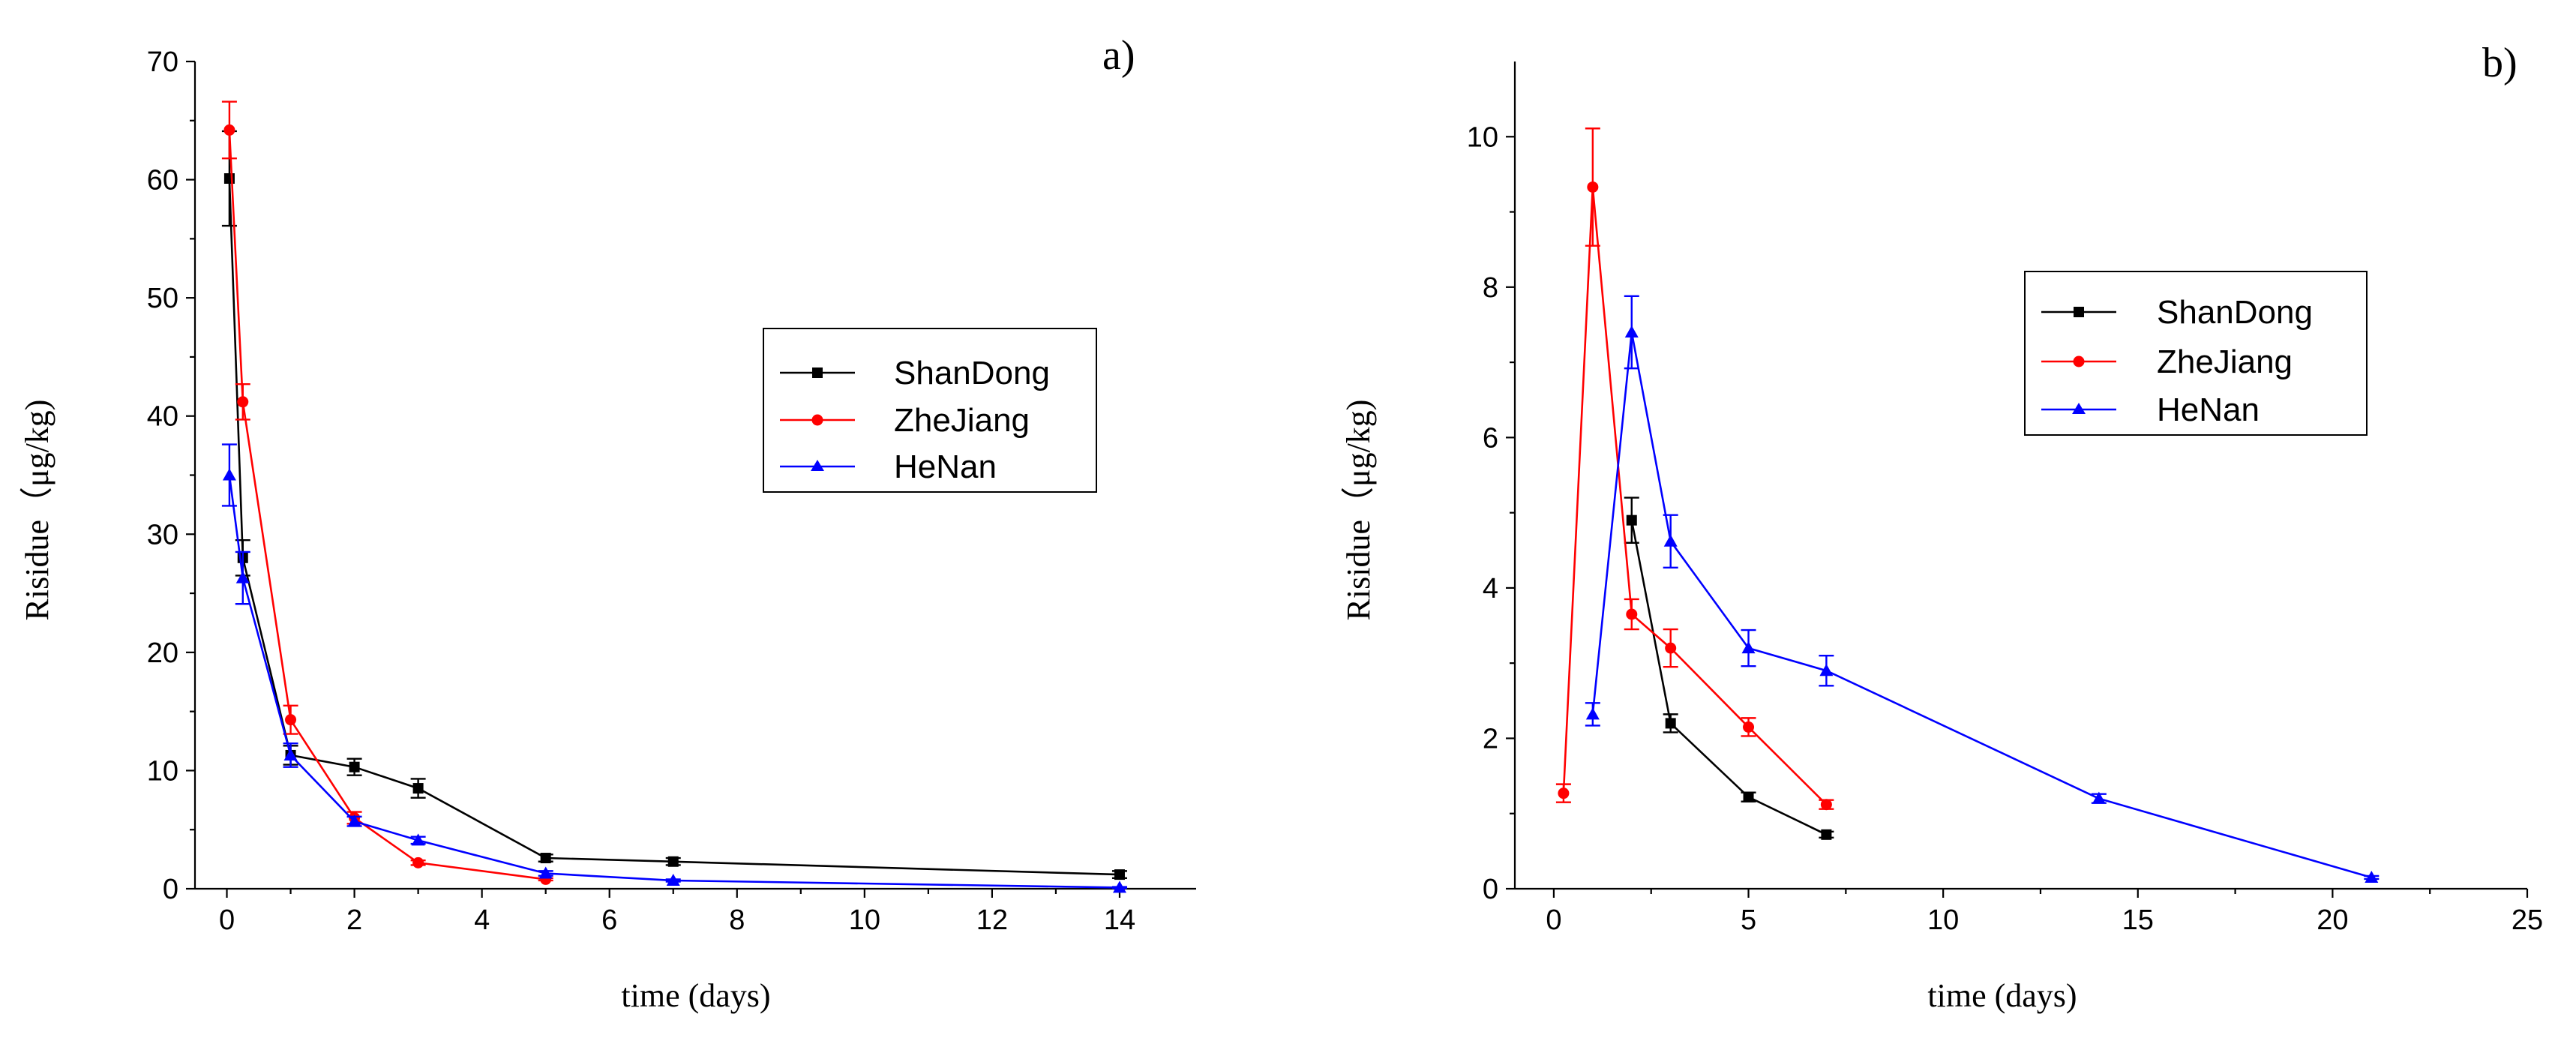 The height and width of the screenshot is (1050, 2576). I want to click on y-tick-label: 60, so click(162, 180).